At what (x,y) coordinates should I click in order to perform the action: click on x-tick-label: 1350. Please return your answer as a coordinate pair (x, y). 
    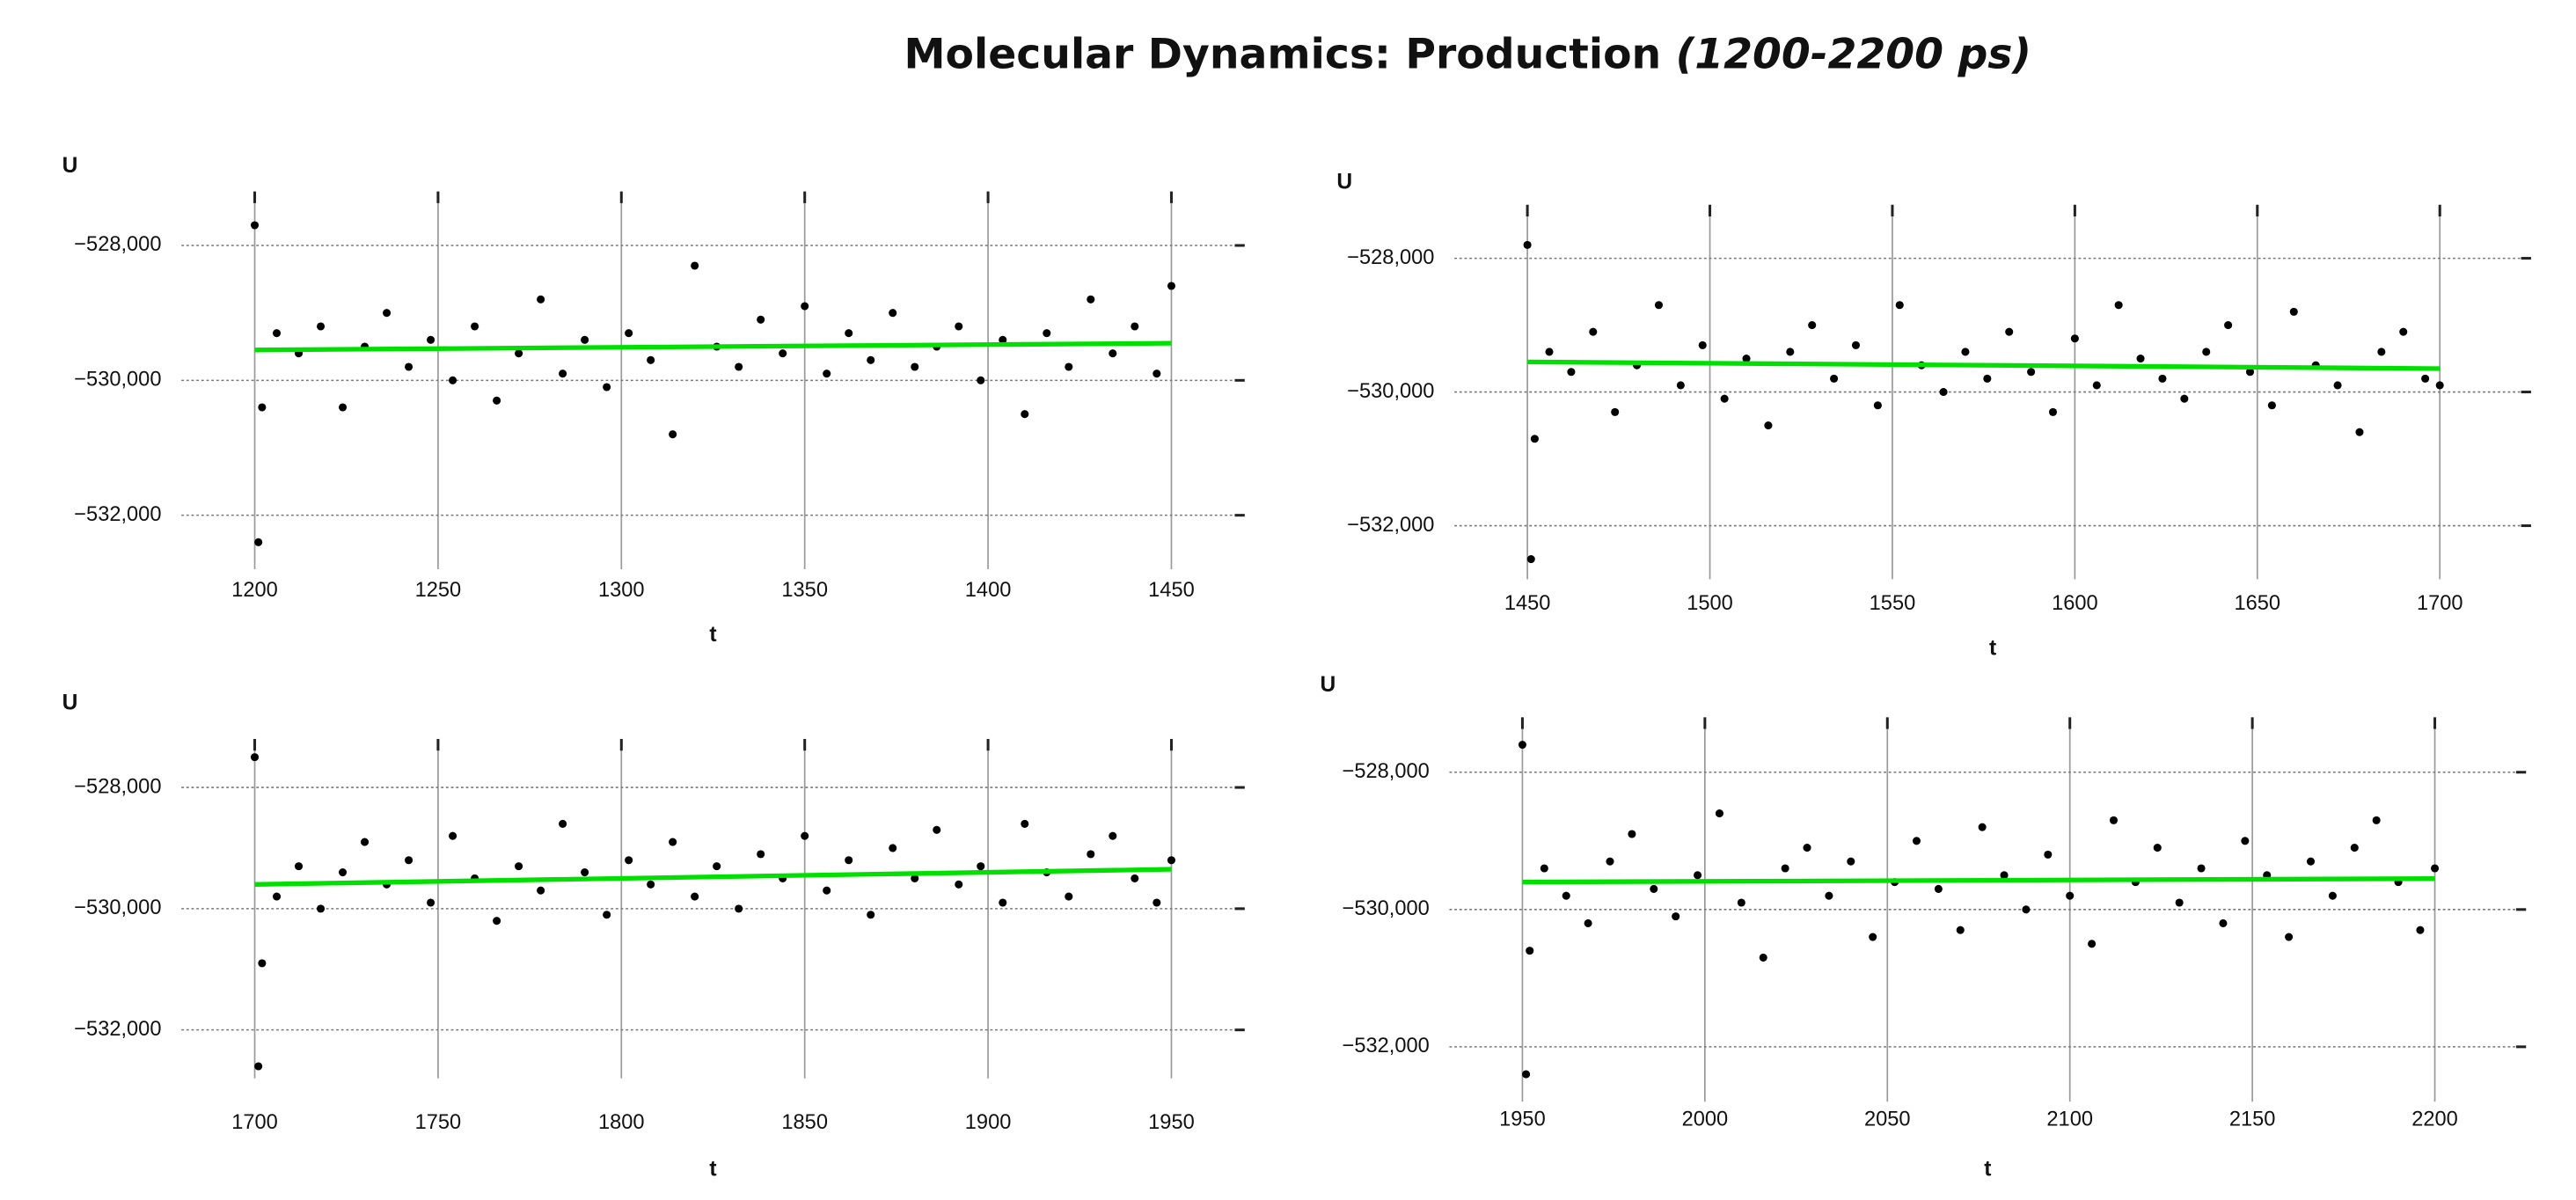
    Looking at the image, I should click on (804, 590).